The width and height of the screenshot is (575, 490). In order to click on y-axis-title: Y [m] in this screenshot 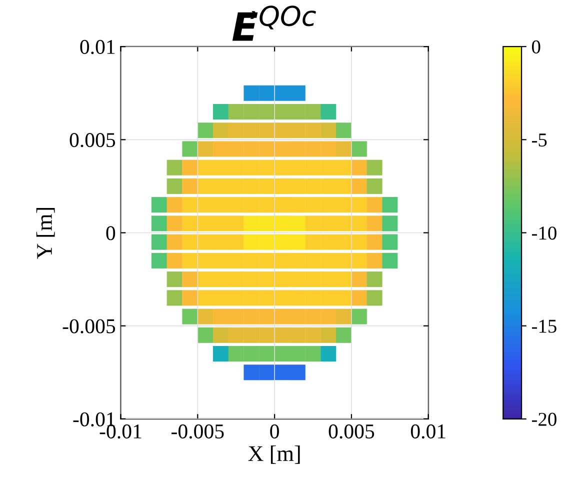, I will do `click(45, 233)`.